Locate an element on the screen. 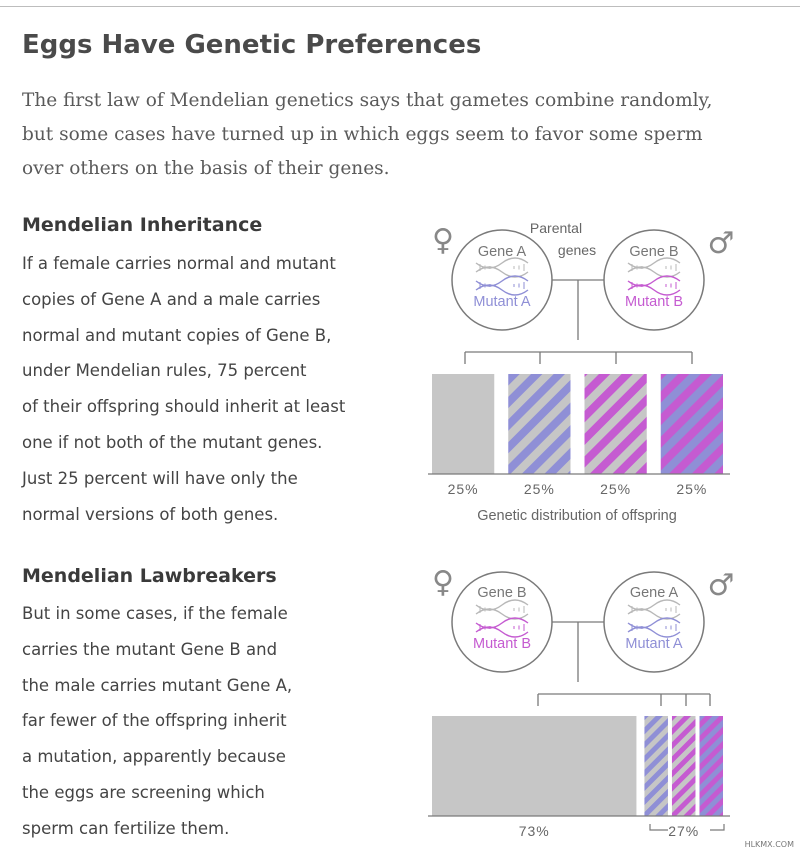  chart2-bars is located at coordinates (577, 766).